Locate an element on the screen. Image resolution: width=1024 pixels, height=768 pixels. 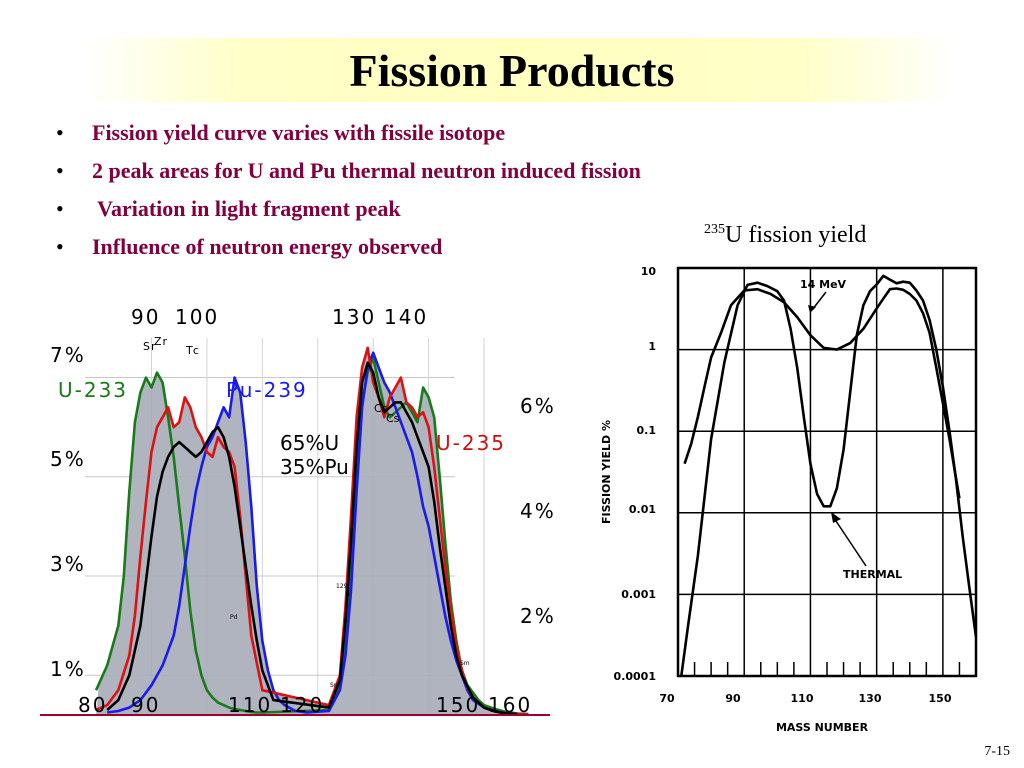
x-tick-label: 130 is located at coordinates (870, 698).